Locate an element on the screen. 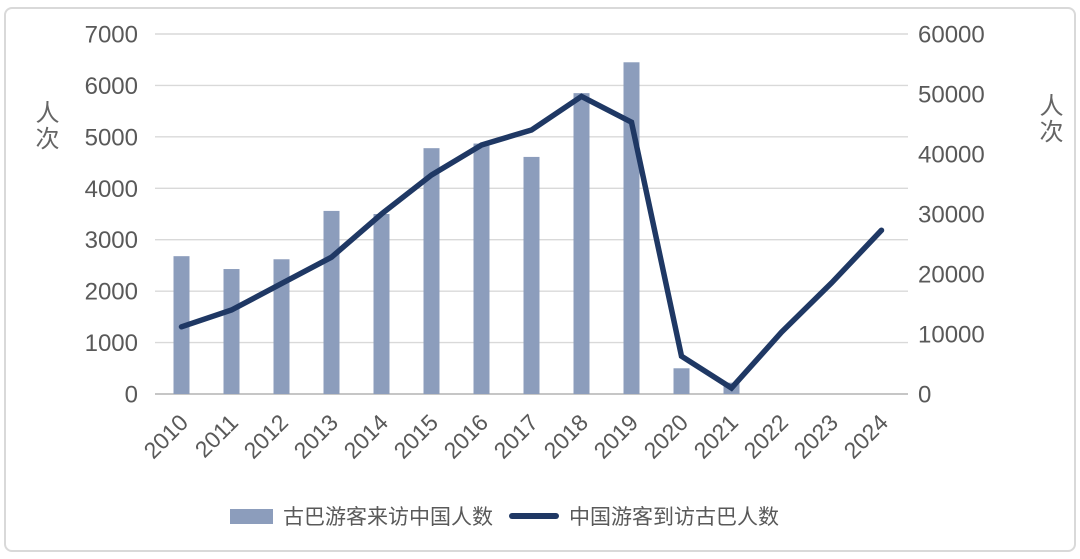  left-axis-tick-label: 3000 is located at coordinates (111, 240).